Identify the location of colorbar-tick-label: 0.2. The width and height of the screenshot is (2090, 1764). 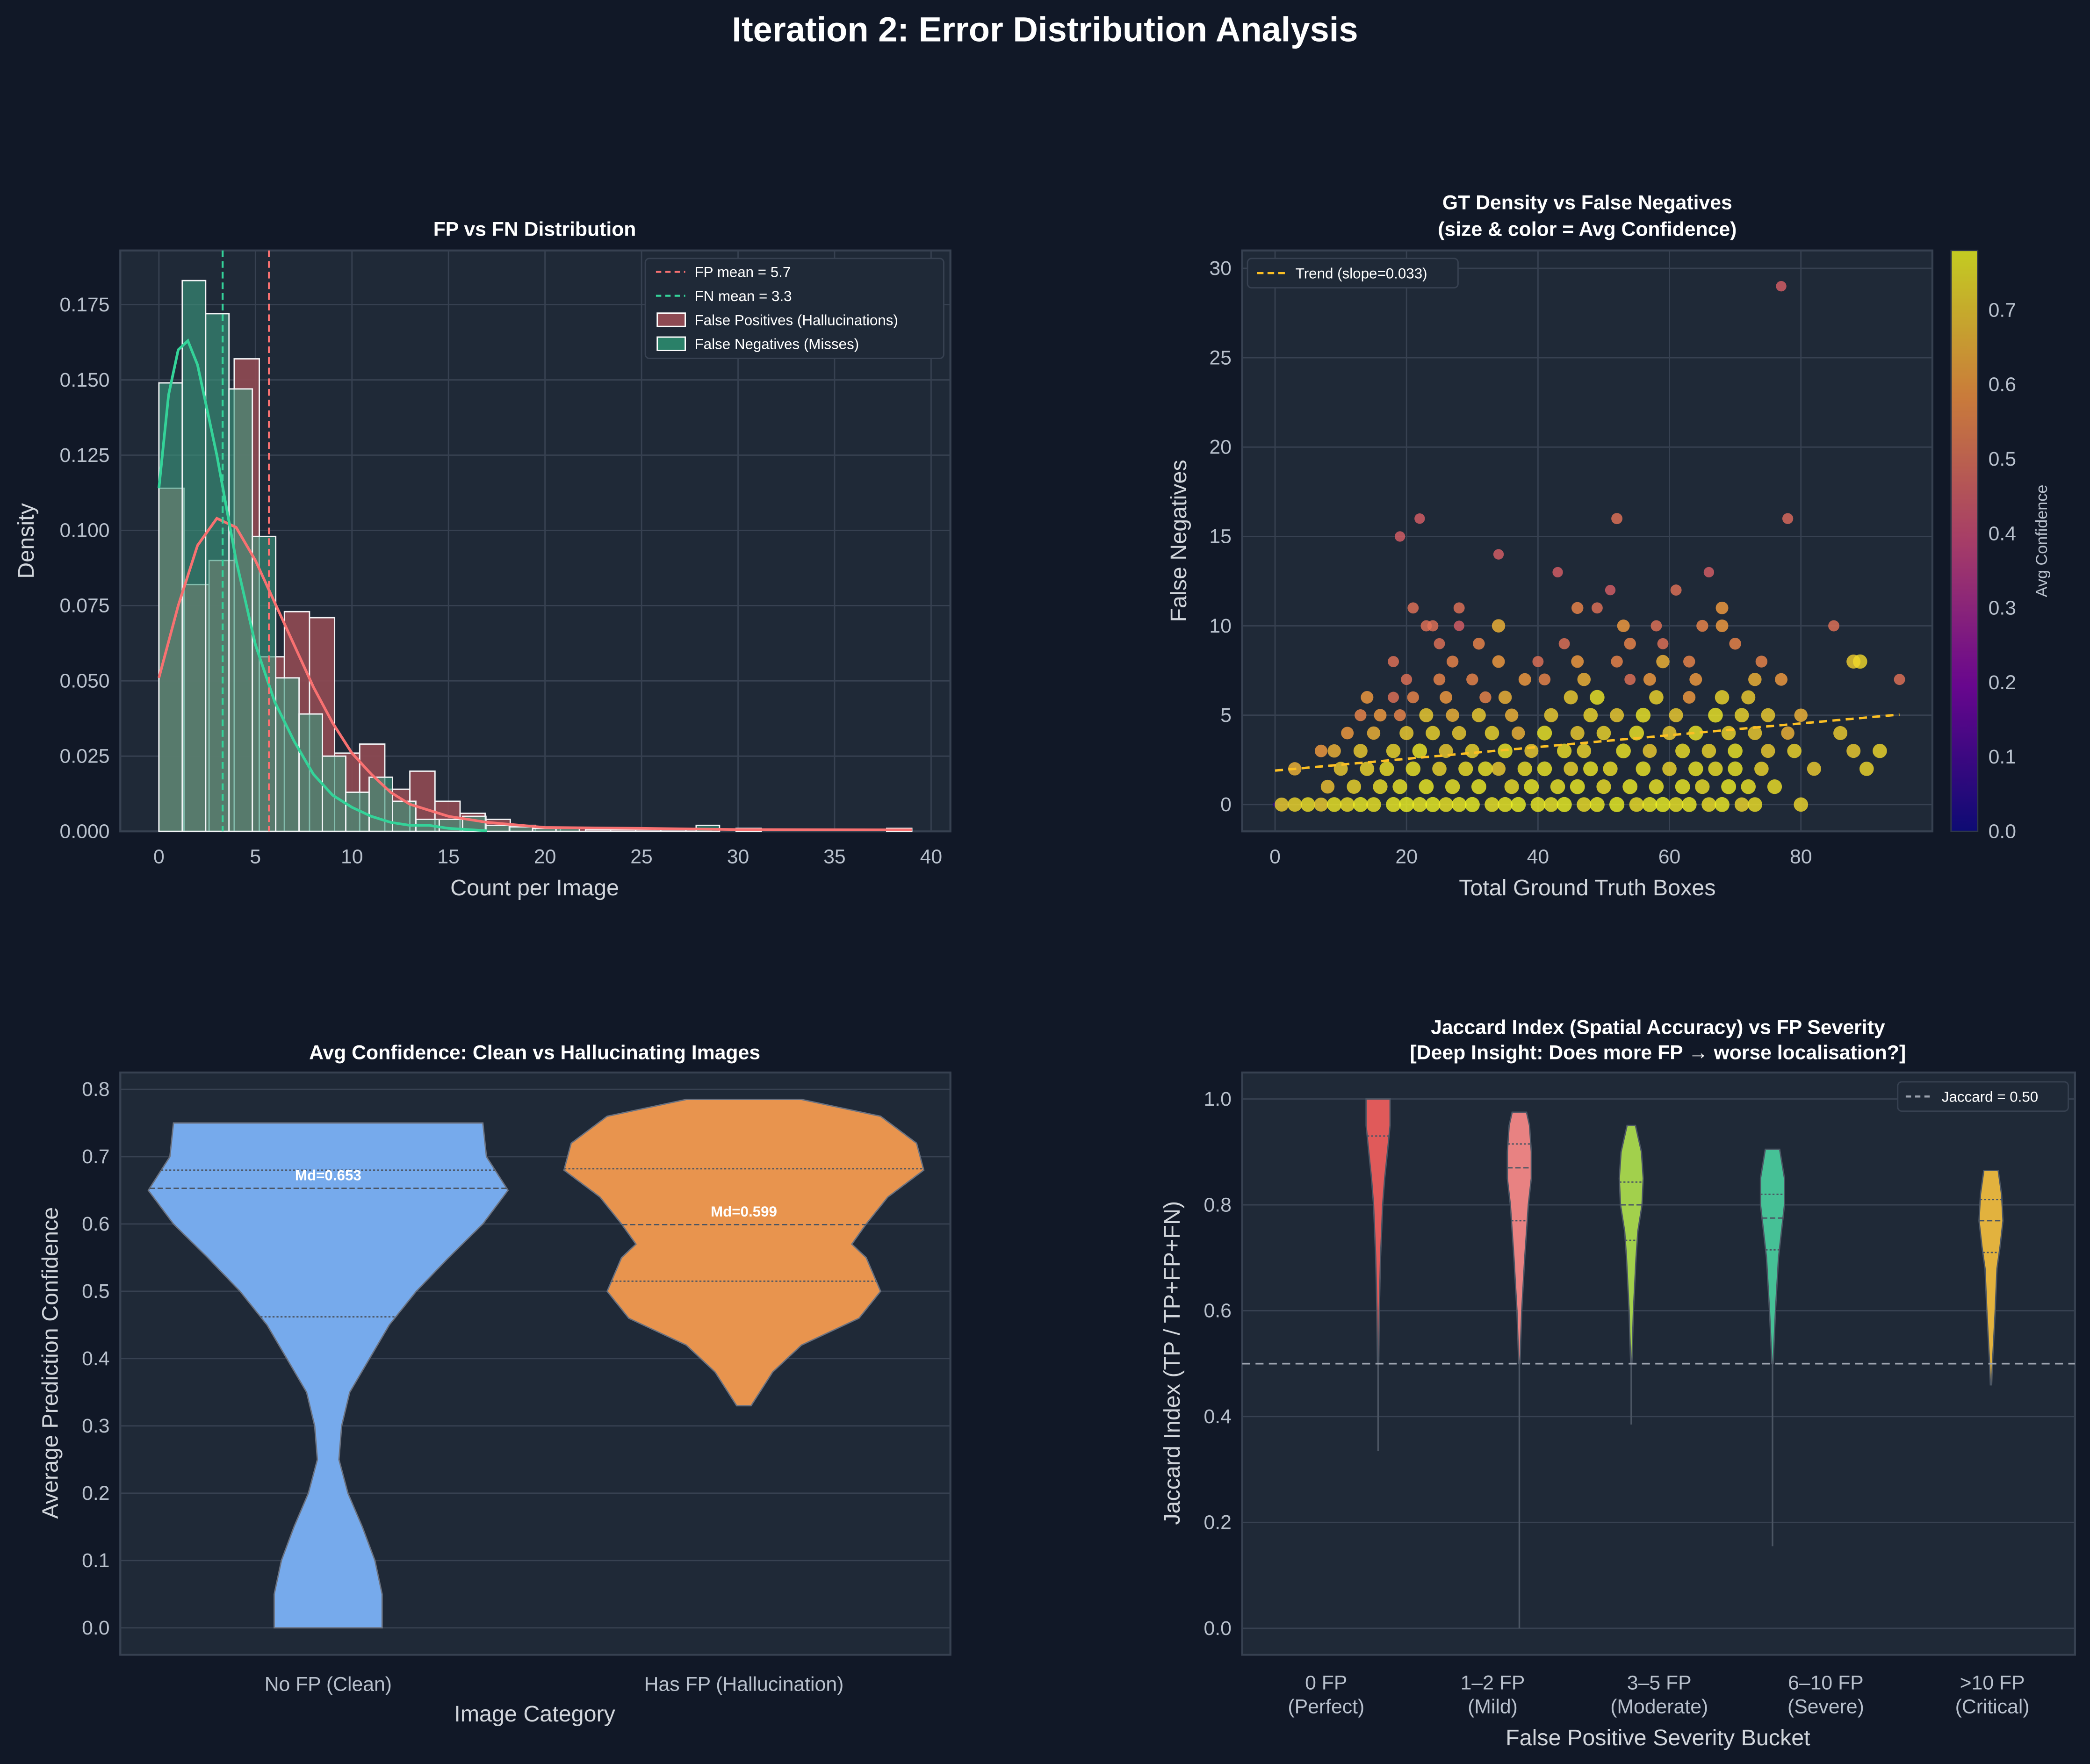
(2002, 682).